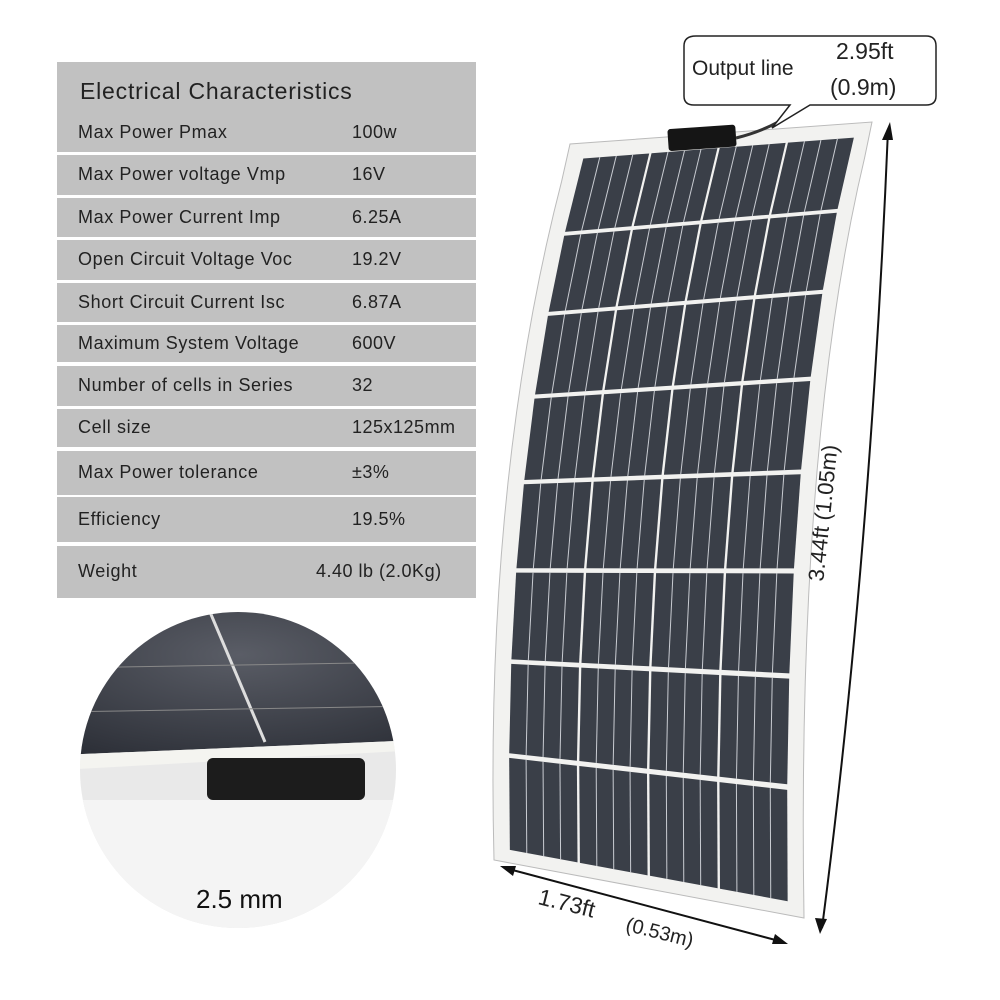 This screenshot has height=1000, width=1000. I want to click on spec-row: Max Power Current Imp 6.25A, so click(266, 217).